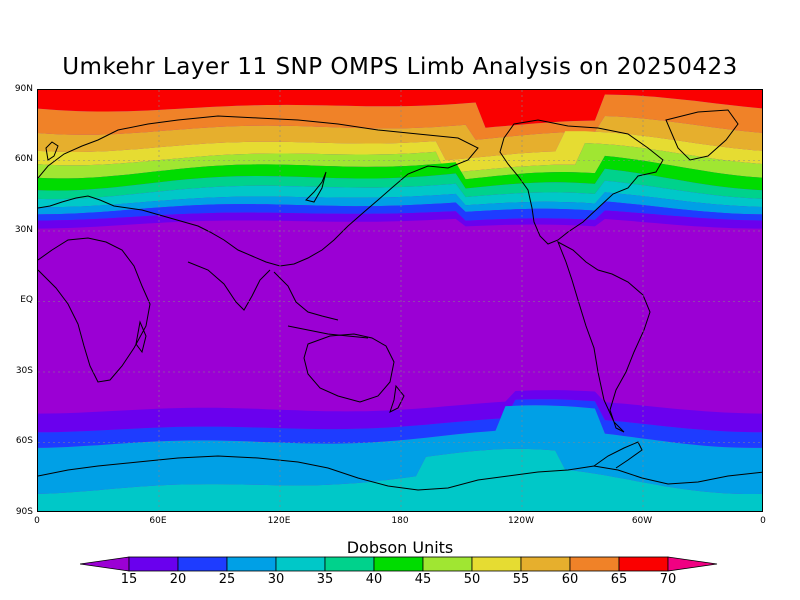  Describe the element at coordinates (618, 455) in the screenshot. I see `coastline-antarctic-peninsula` at that location.